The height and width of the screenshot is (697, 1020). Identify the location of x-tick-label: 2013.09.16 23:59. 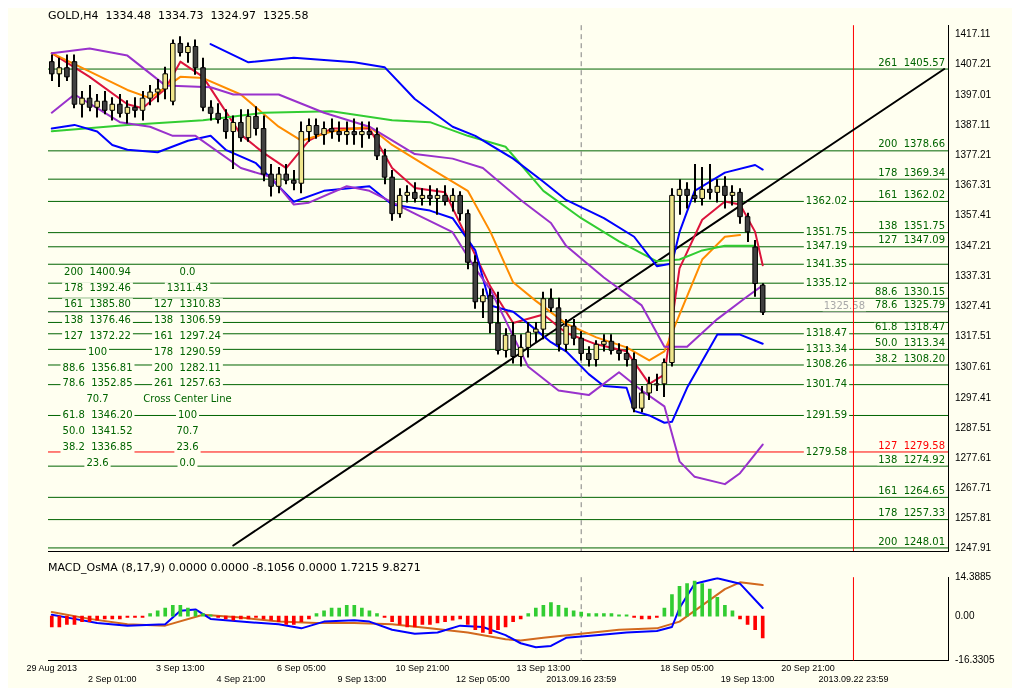
(581, 679).